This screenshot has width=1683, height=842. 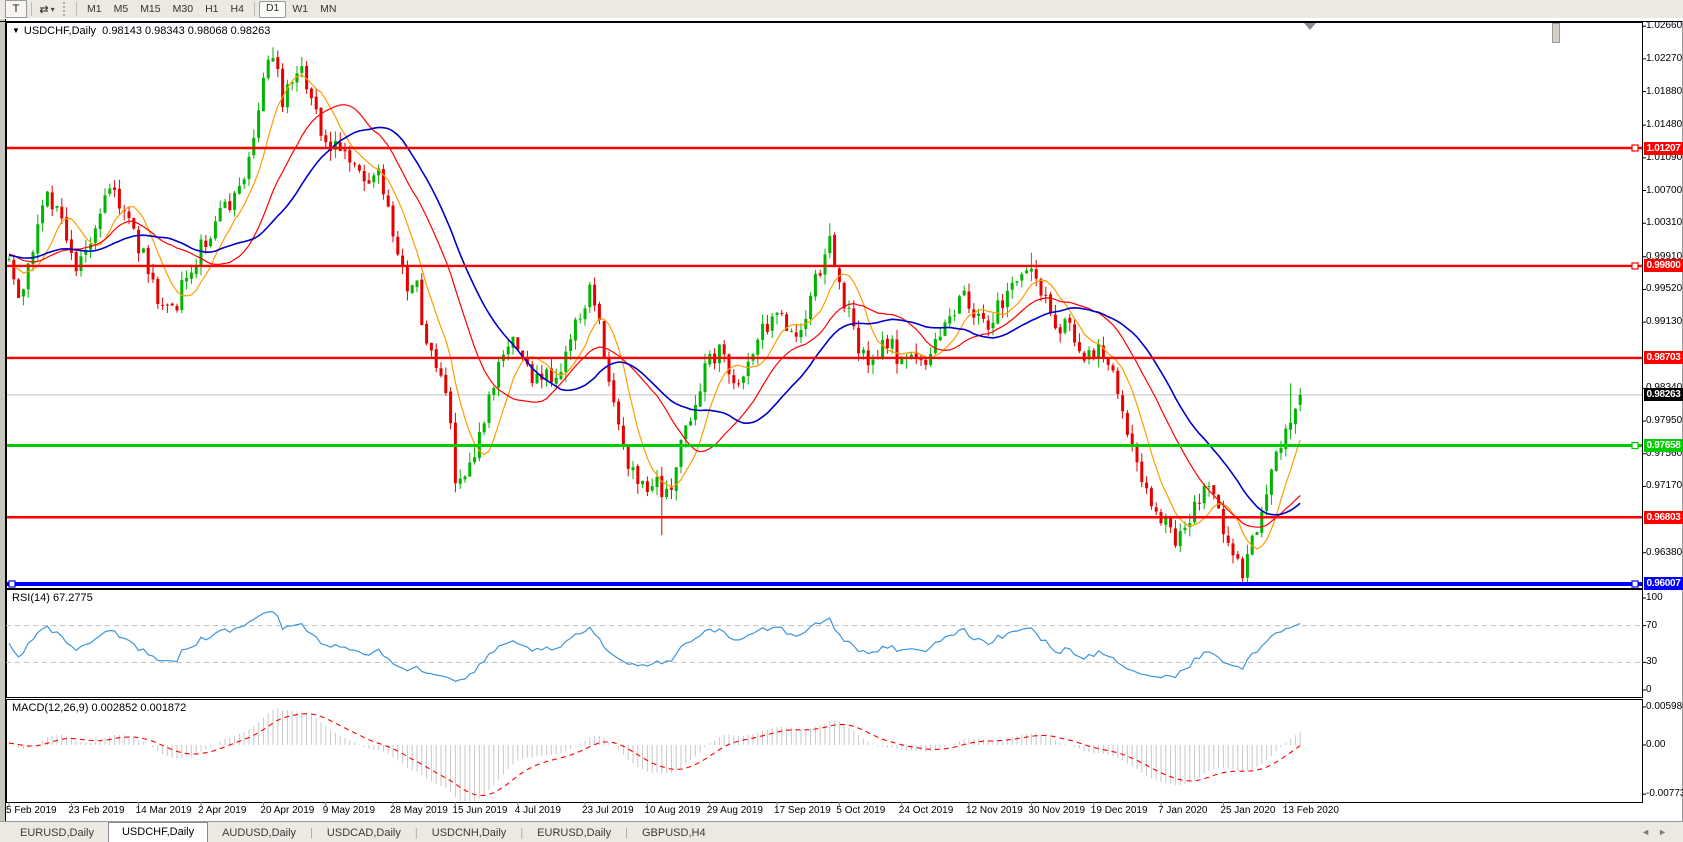 I want to click on chart-symbol-period: USDCHF,Daily, so click(x=60, y=31).